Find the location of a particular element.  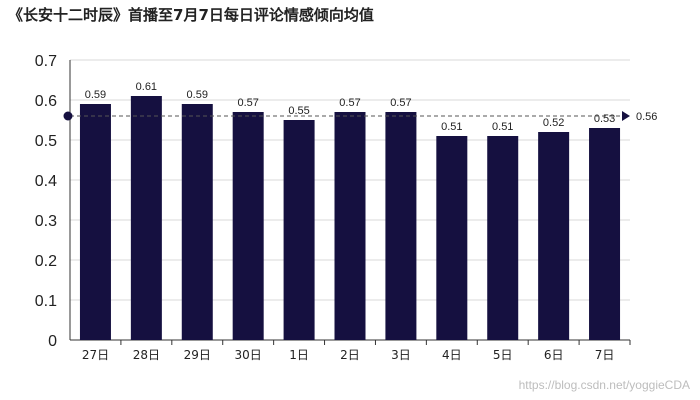

x-tick-label: 30日 is located at coordinates (248, 355).